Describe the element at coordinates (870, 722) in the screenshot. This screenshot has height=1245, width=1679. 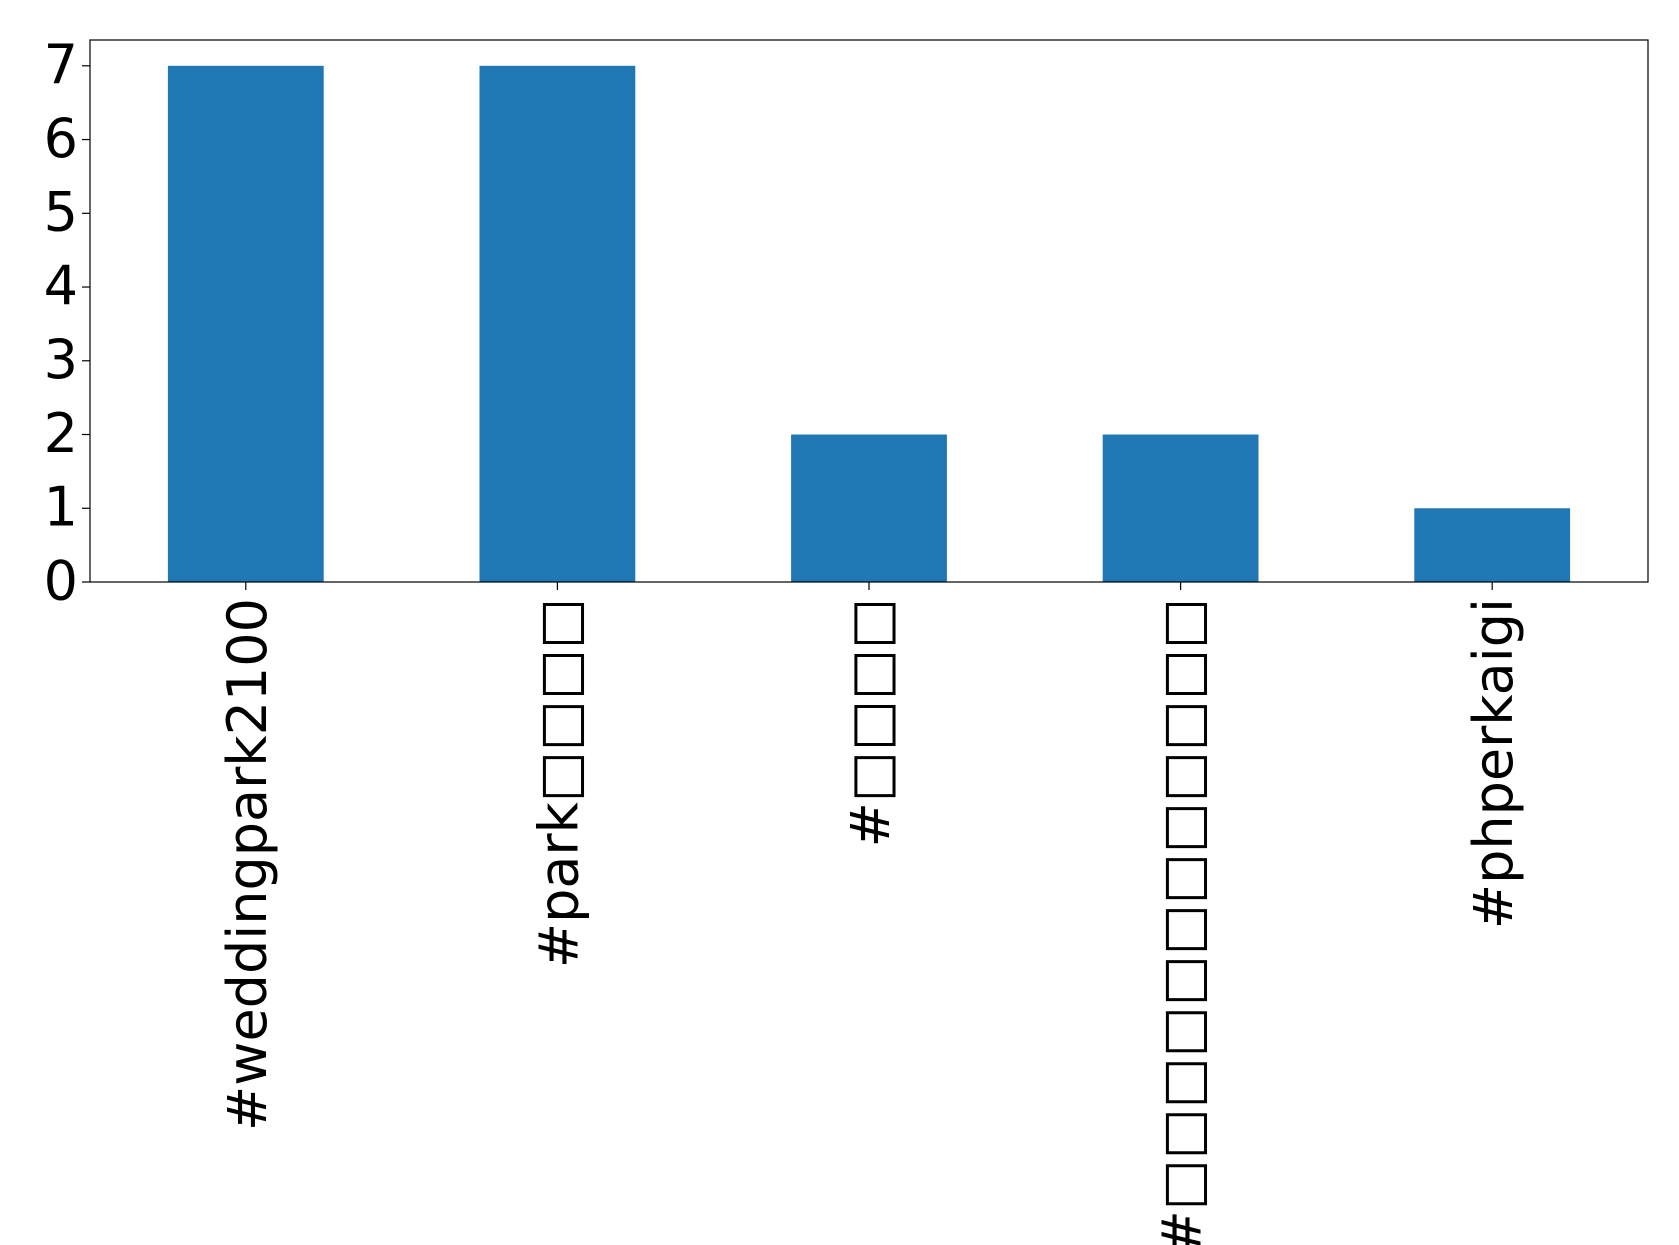
I see `x-tick-label: #□□□□` at that location.